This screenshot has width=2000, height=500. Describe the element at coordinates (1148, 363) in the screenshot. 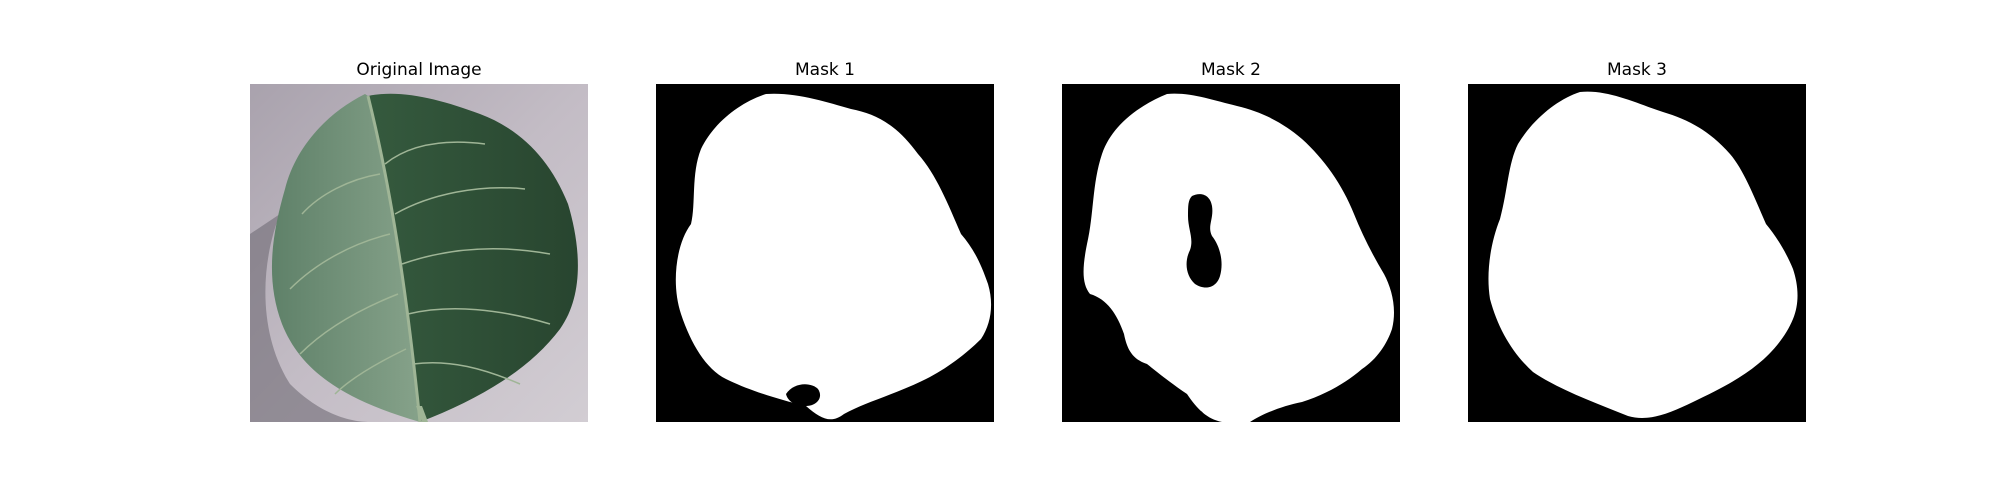

I see `mask-noise` at that location.